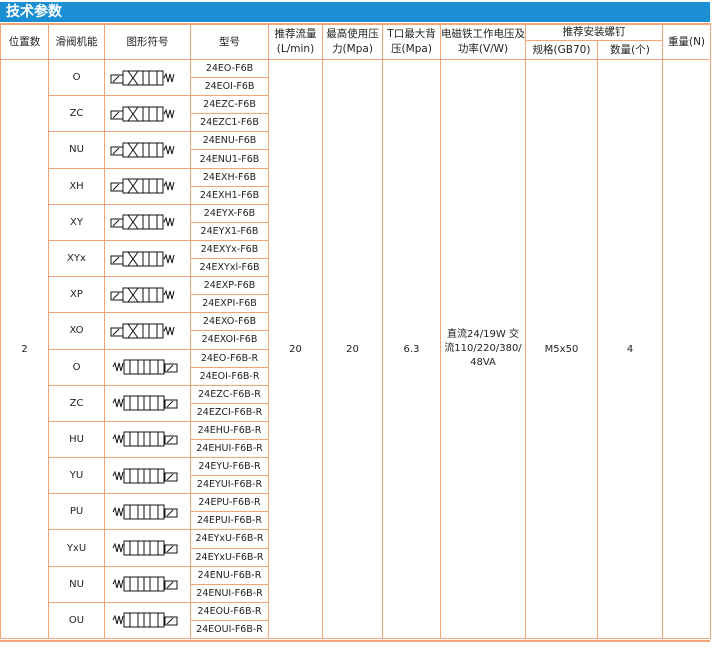 This screenshot has height=654, width=728. What do you see at coordinates (356, 512) in the screenshot?
I see `table-row: PU 24EPU-F6B-R` at bounding box center [356, 512].